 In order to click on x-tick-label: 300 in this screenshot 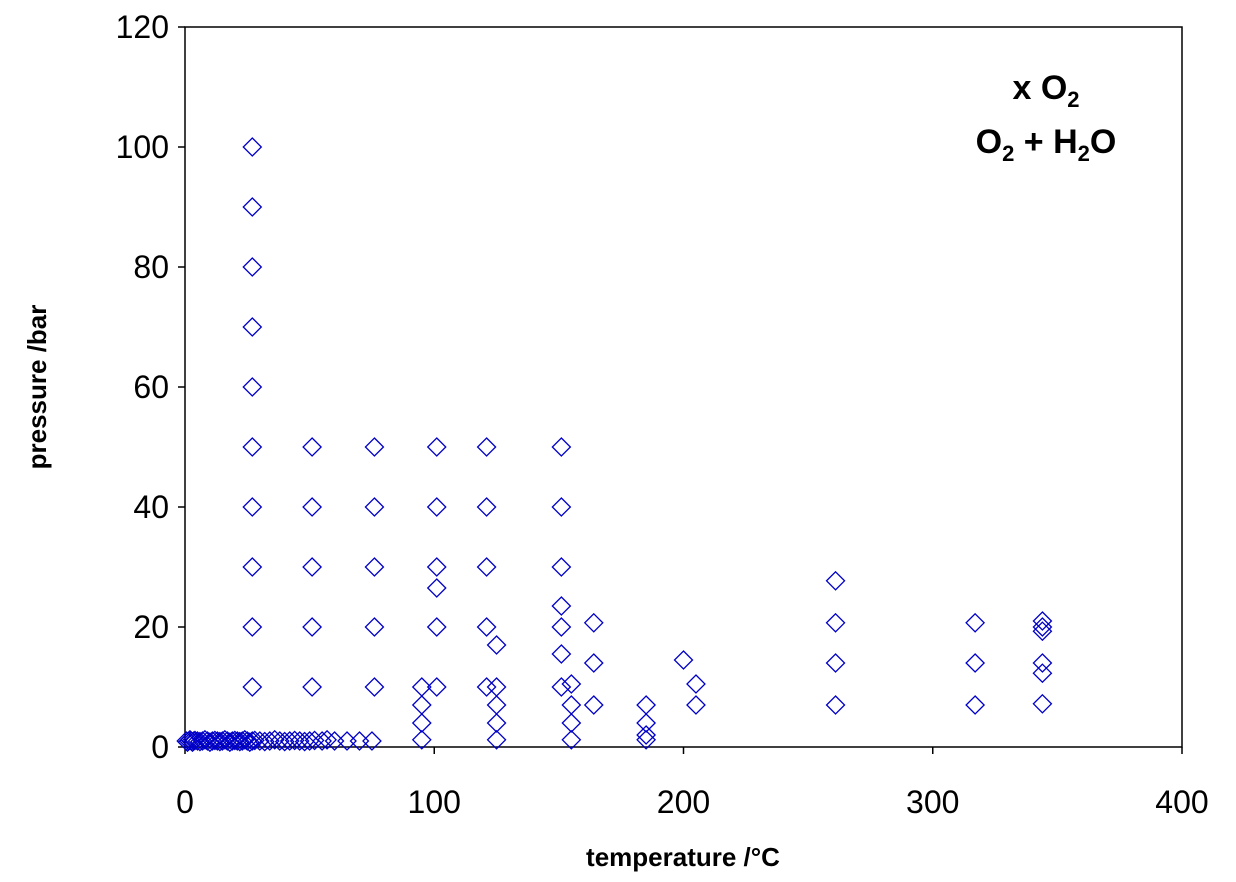, I will do `click(932, 802)`.